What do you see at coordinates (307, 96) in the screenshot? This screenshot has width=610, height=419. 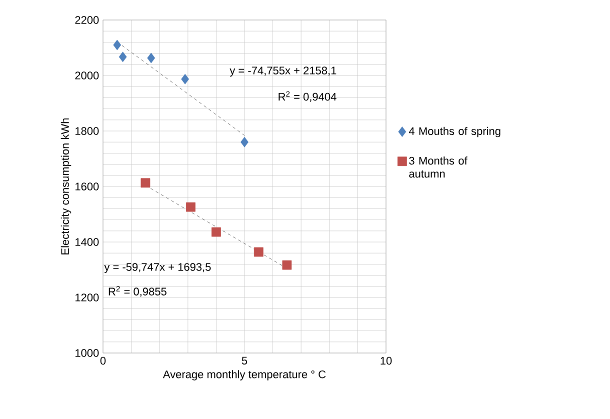 I see `annotation: R$^{2}$ = 0,9404` at bounding box center [307, 96].